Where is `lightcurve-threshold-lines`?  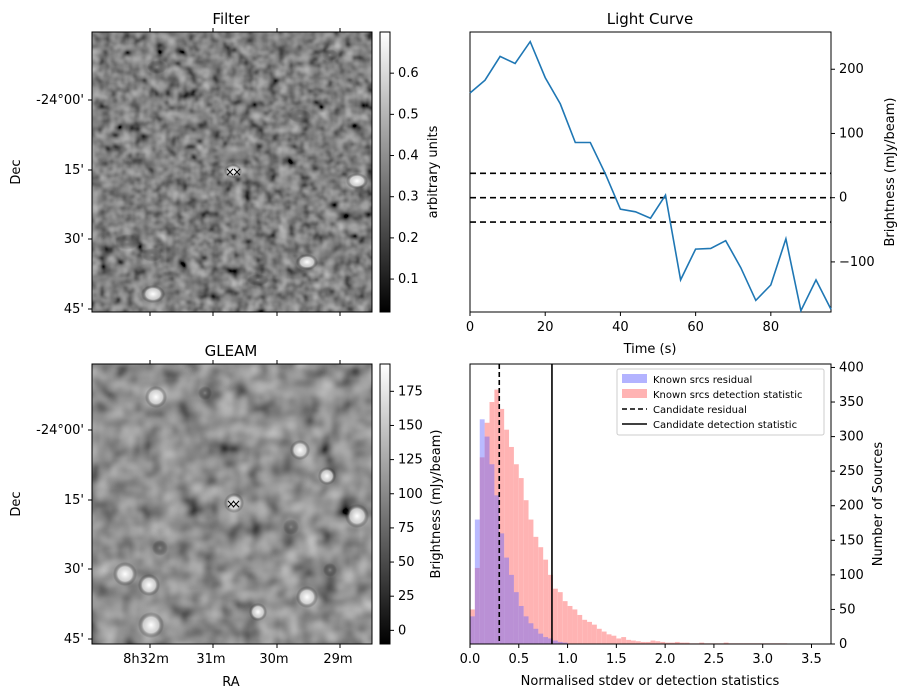 lightcurve-threshold-lines is located at coordinates (650, 197).